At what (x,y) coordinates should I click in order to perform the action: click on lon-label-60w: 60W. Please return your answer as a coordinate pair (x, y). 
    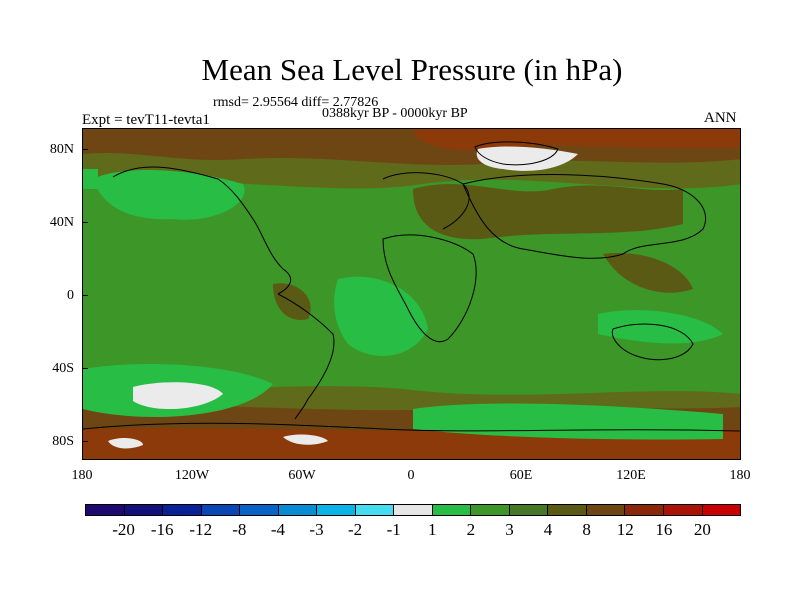
    Looking at the image, I should click on (302, 475).